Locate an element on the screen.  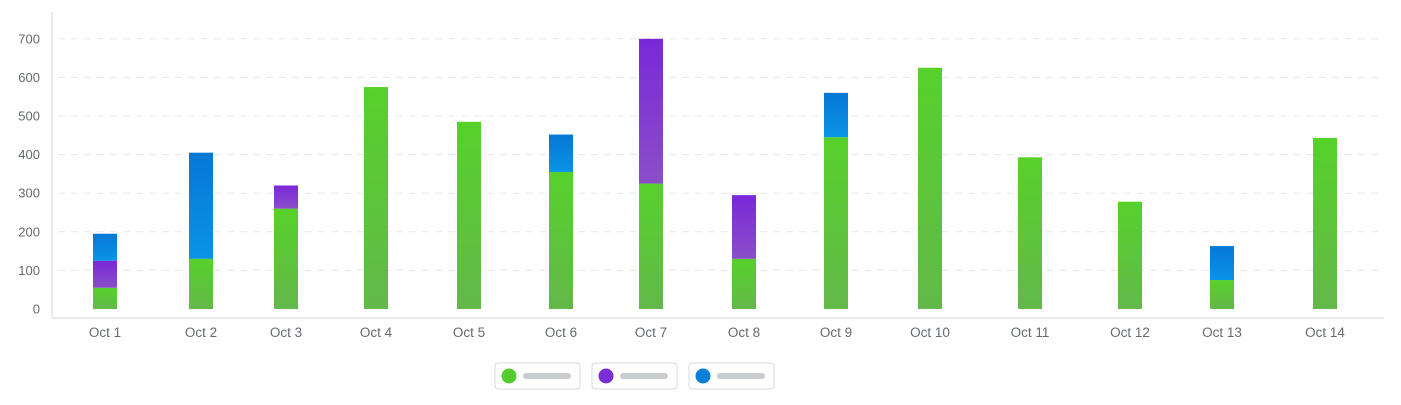
y-tick-label: 500 is located at coordinates (29, 116).